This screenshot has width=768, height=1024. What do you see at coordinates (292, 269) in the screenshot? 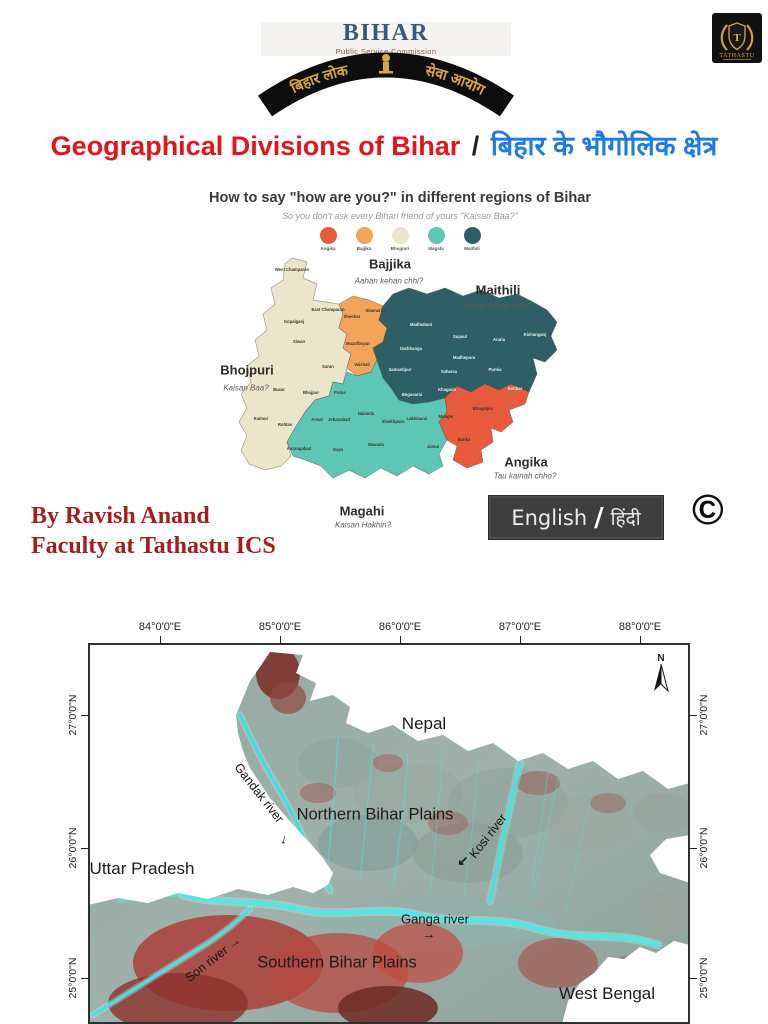
I see `district-label: West Champaran` at bounding box center [292, 269].